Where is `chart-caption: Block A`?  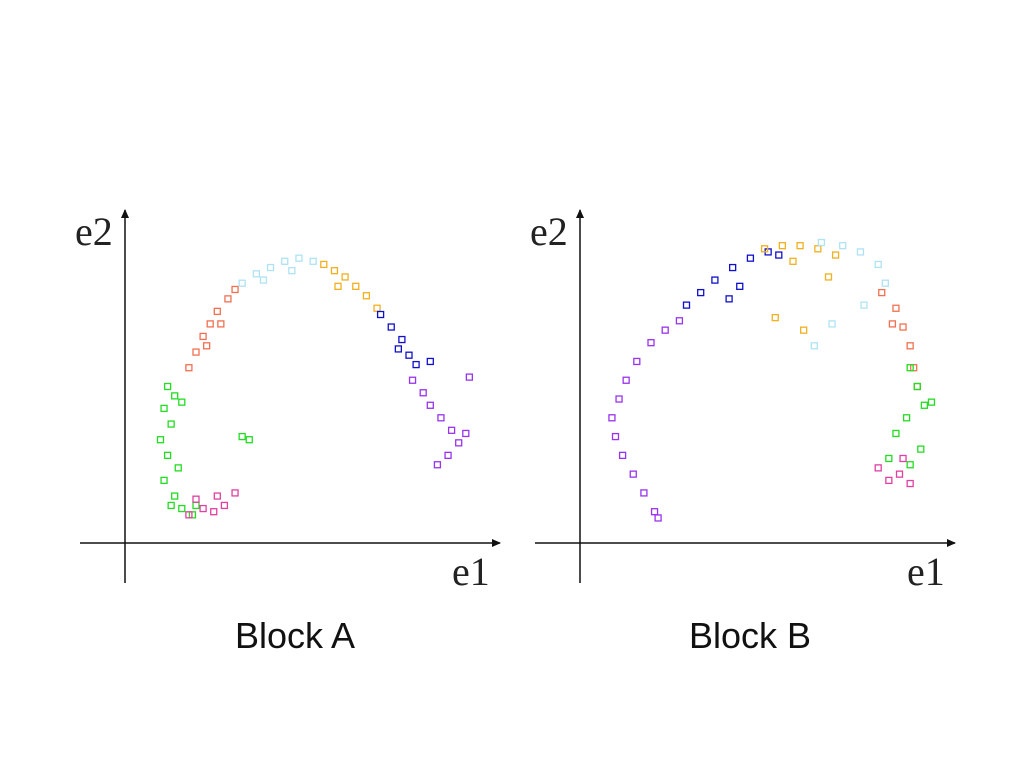
chart-caption: Block A is located at coordinates (295, 635).